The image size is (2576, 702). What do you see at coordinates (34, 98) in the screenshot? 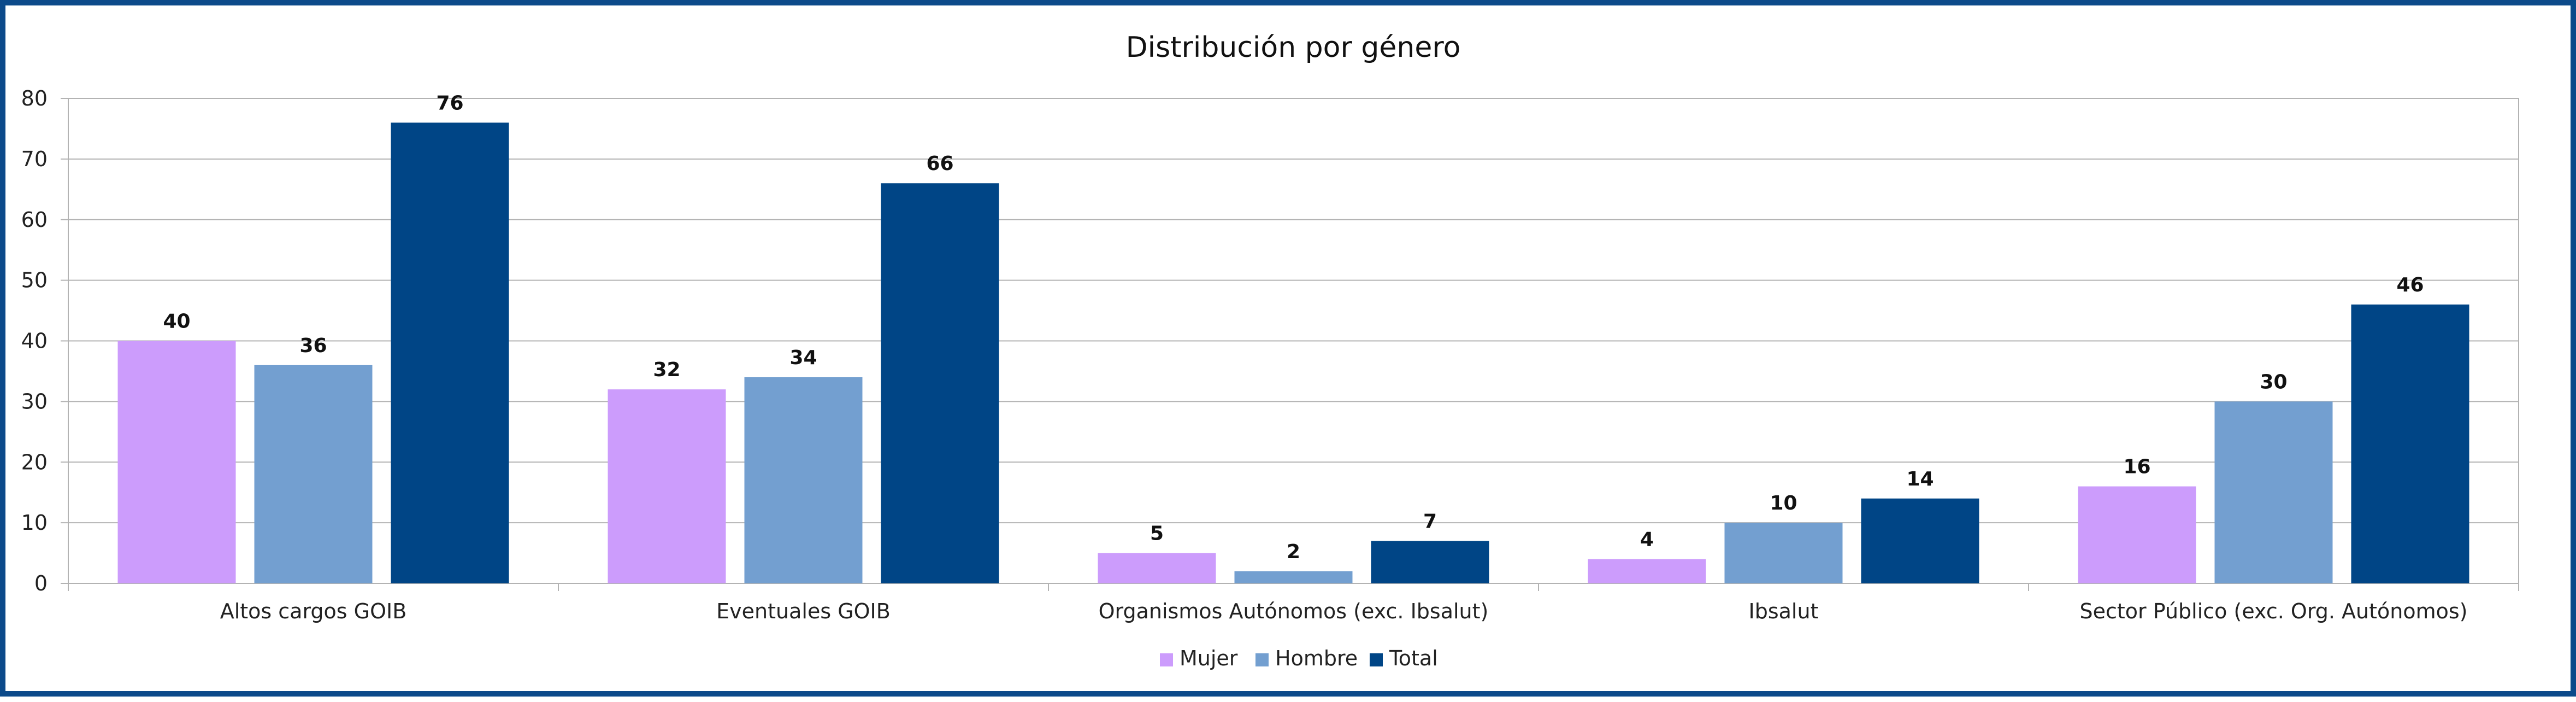
I see `y-tick-label: 80` at bounding box center [34, 98].